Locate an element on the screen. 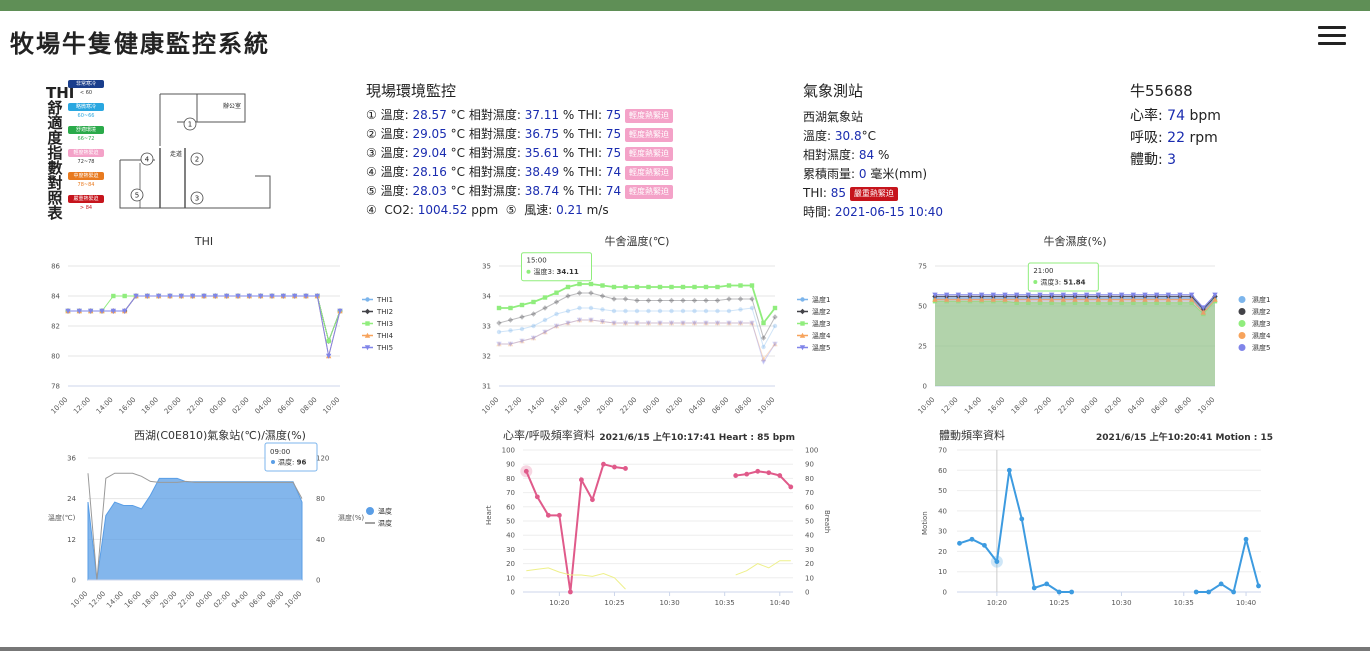  x-tick-label: 04:00 is located at coordinates (1136, 406).